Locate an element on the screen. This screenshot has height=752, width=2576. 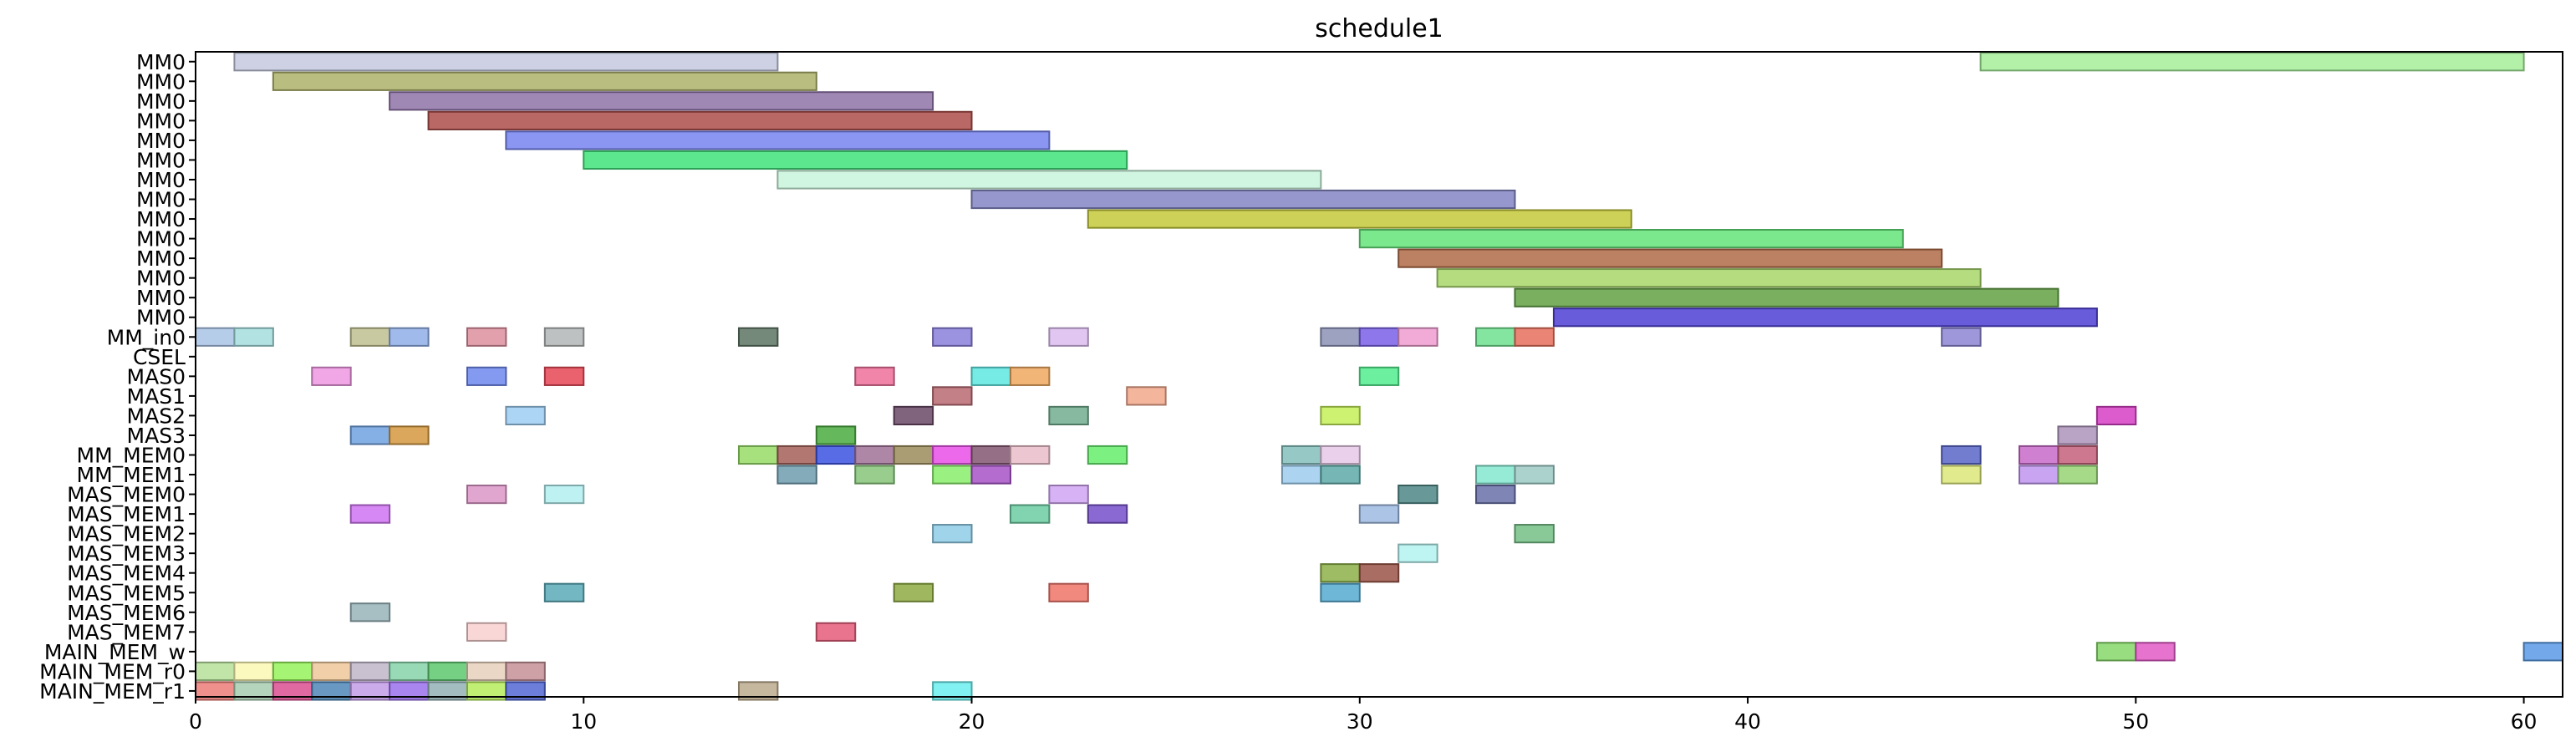
y-tick-label: MAS_MEM4 is located at coordinates (126, 574).